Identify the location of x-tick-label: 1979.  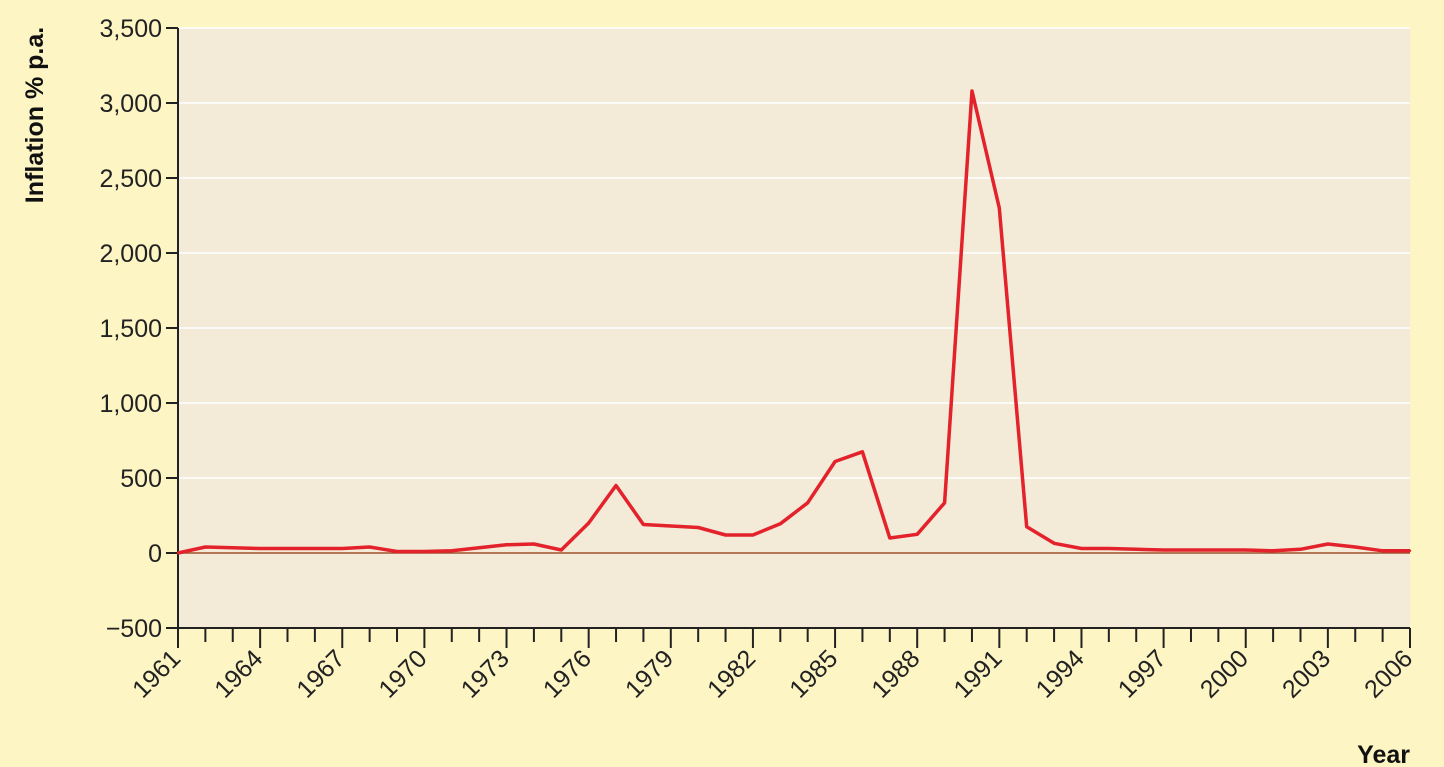
(649, 673).